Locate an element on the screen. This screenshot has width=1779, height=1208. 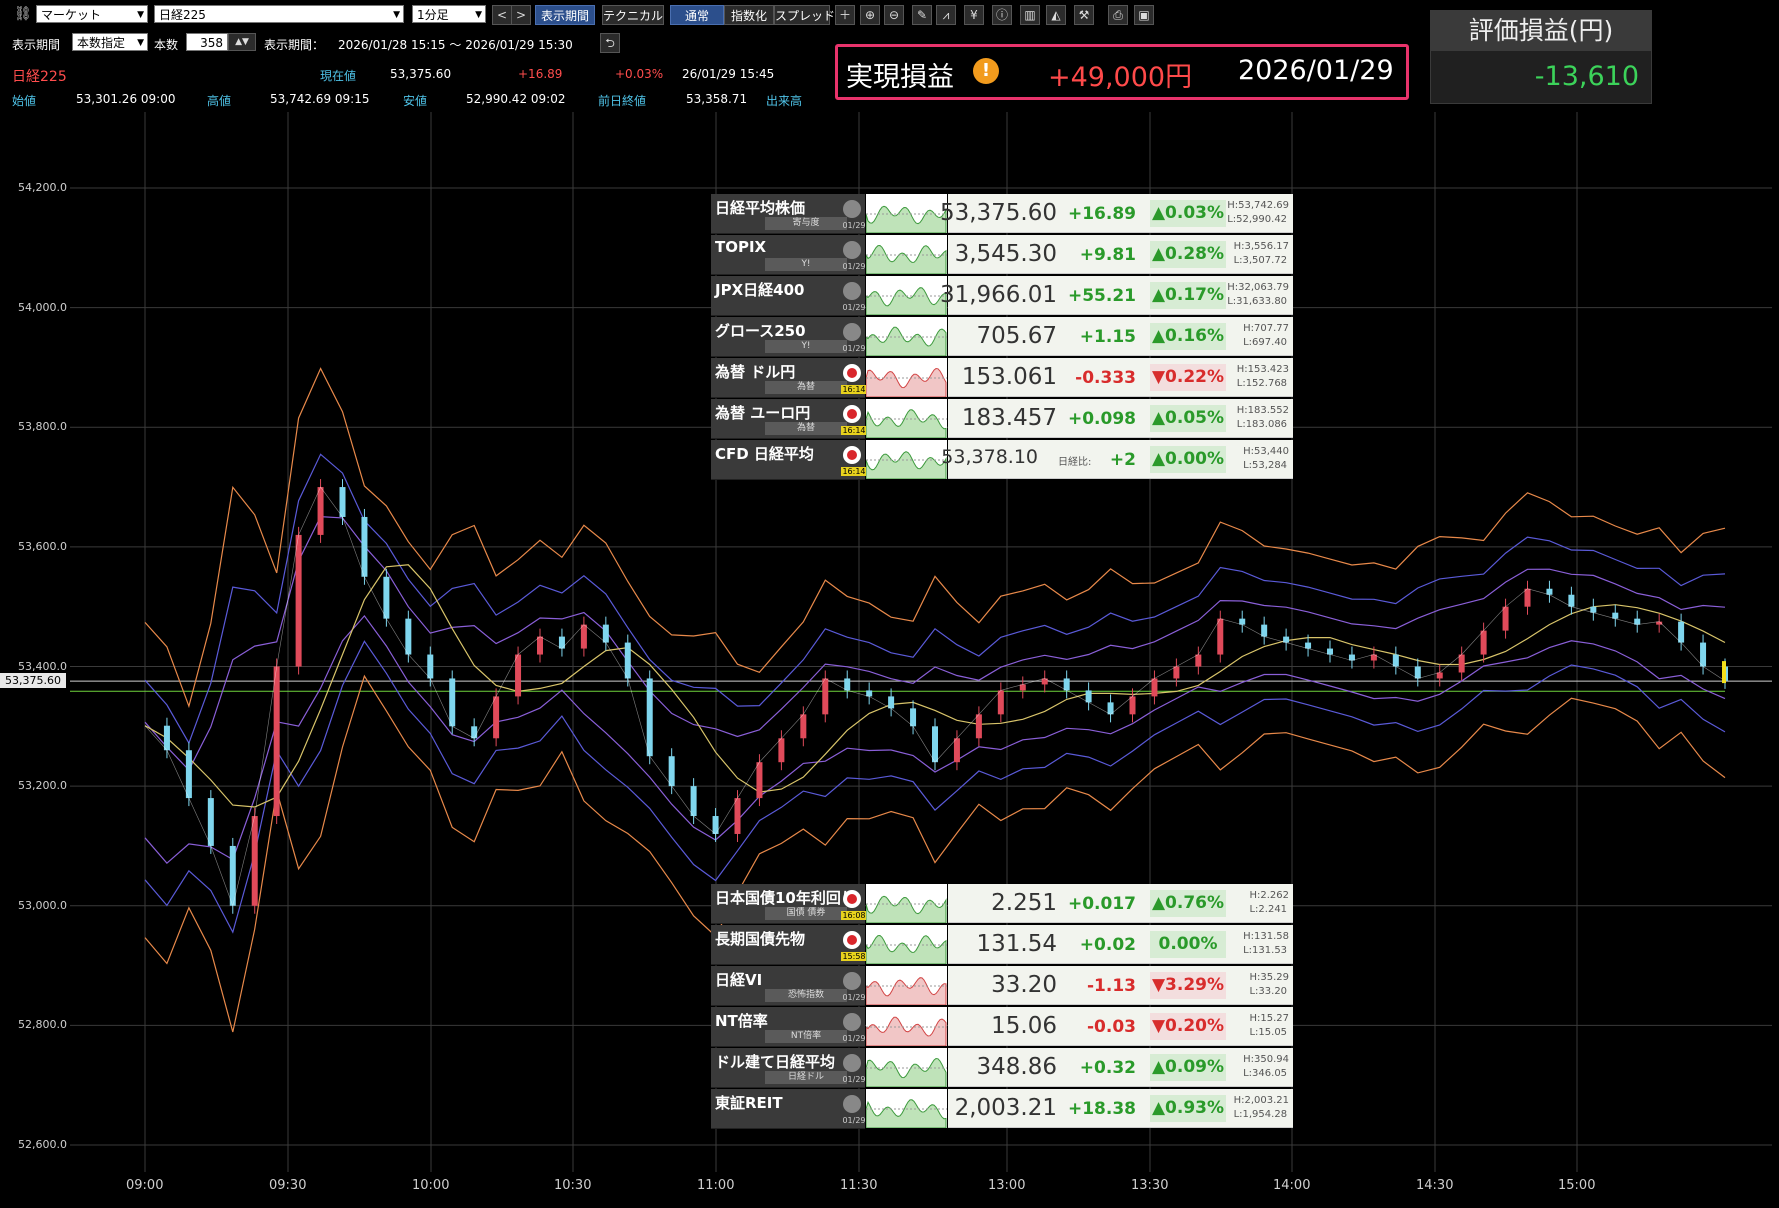
symbol-name: 日経225 is located at coordinates (39, 77).